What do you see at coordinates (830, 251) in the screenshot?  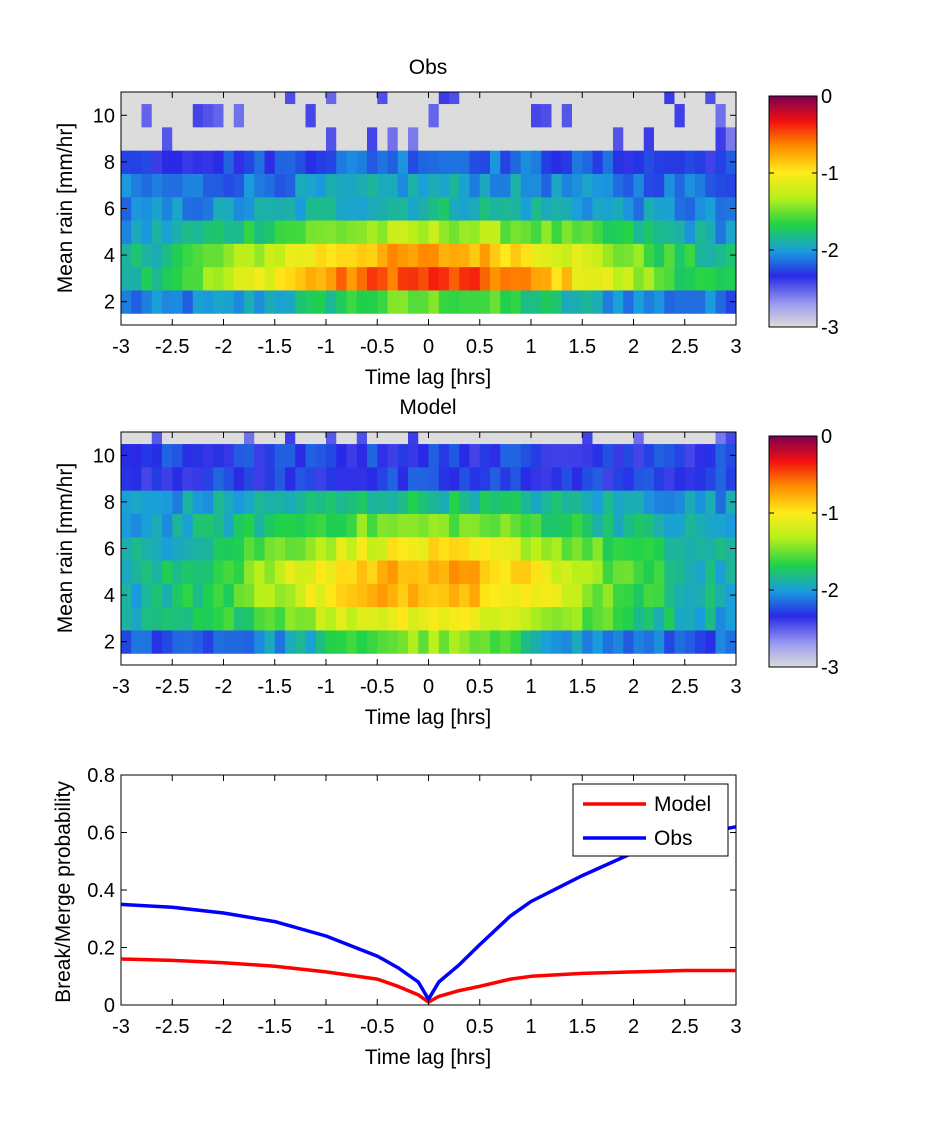 I see `colorbar-tick-label: -2` at bounding box center [830, 251].